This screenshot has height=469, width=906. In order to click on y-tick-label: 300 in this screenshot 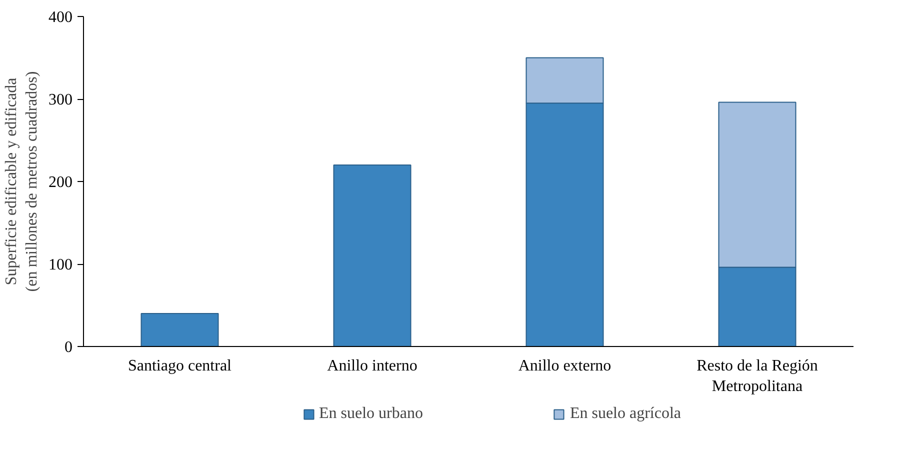, I will do `click(60, 100)`.